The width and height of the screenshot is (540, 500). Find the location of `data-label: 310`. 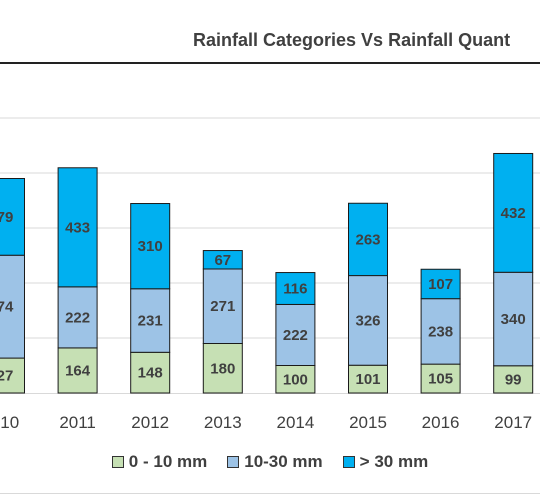

data-label: 310 is located at coordinates (150, 246).